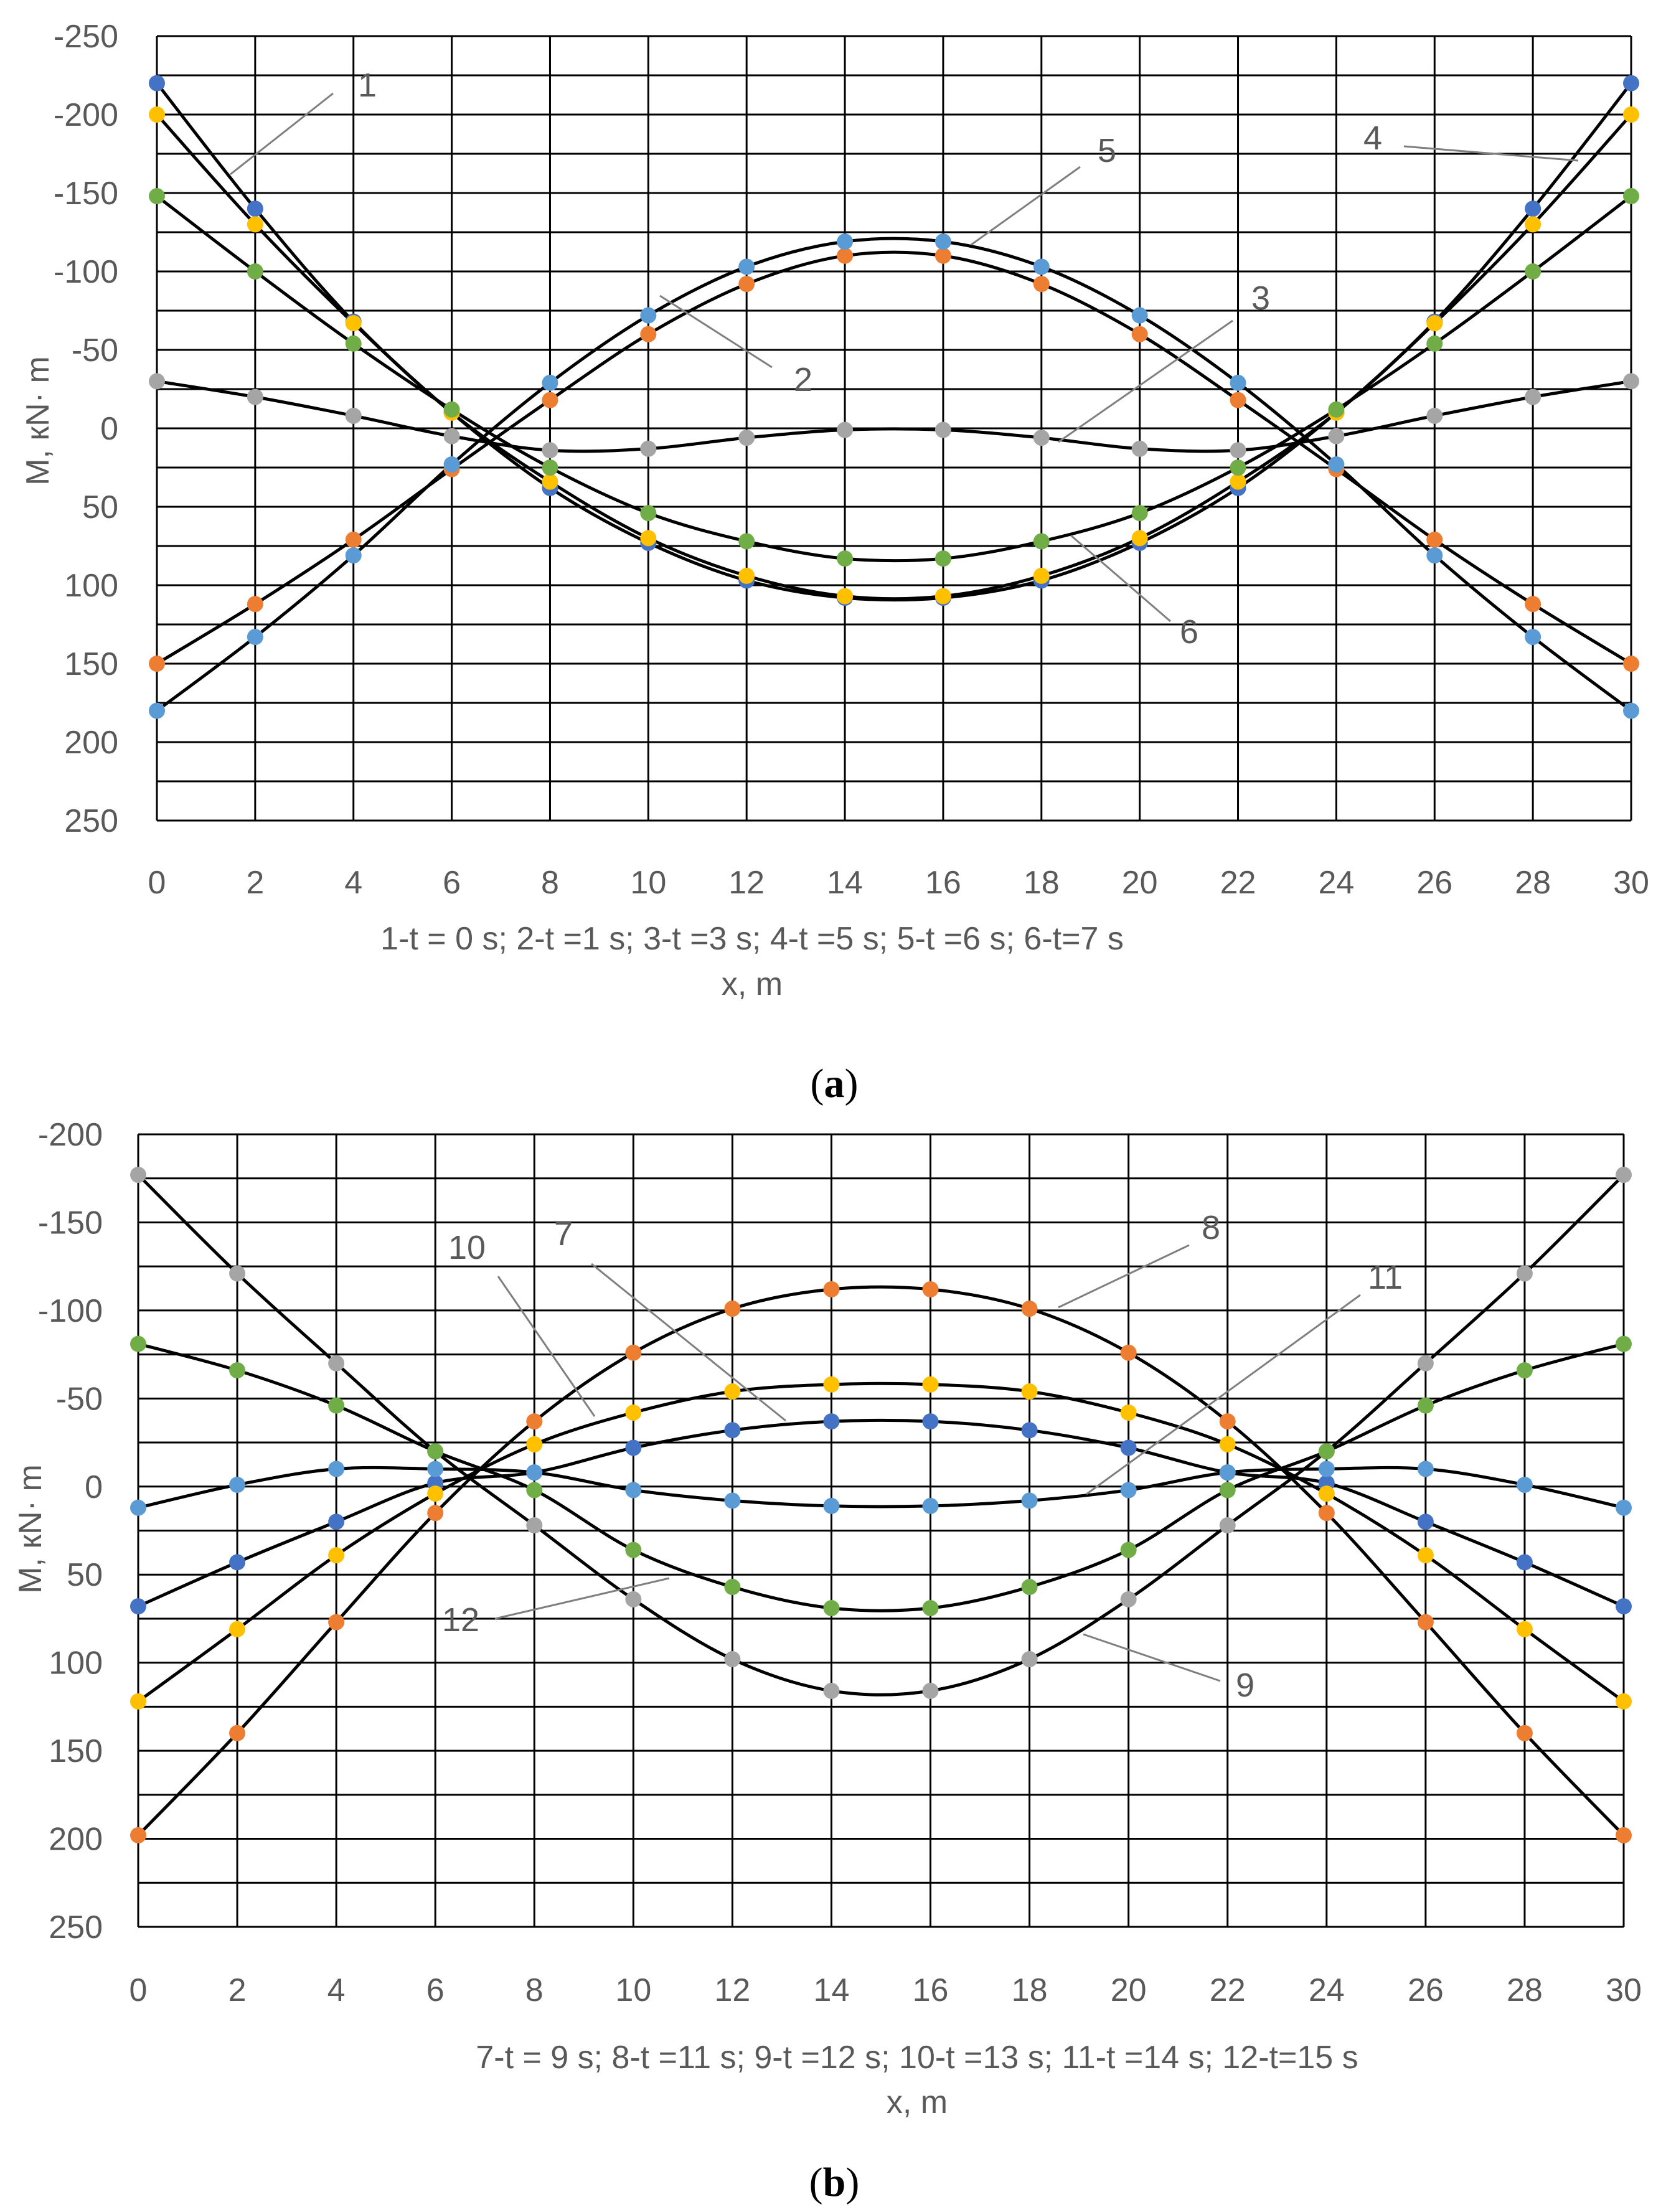 The image size is (1671, 2212). I want to click on b-xtick-label: 12, so click(732, 1990).